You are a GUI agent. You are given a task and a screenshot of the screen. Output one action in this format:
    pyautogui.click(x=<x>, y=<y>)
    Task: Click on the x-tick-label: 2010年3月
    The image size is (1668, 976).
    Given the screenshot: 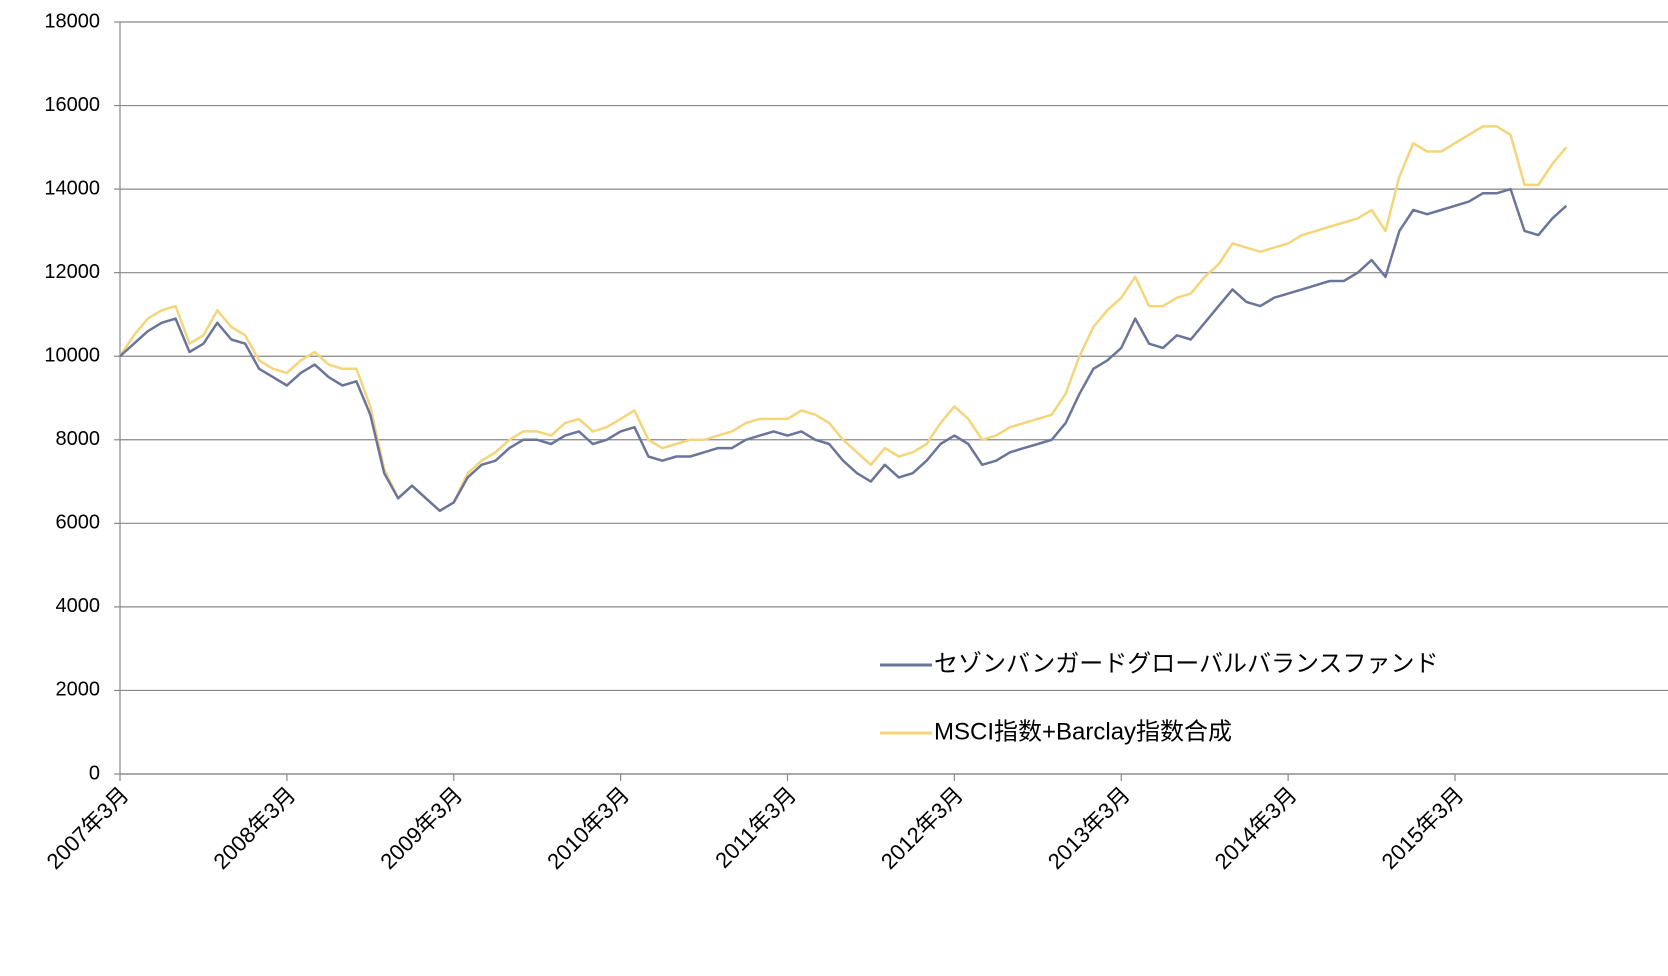 What is the action you would take?
    pyautogui.click(x=588, y=828)
    